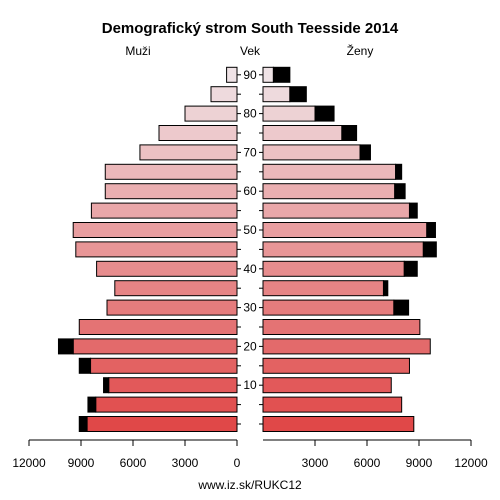 The height and width of the screenshot is (500, 500). What do you see at coordinates (268, 74) in the screenshot?
I see `female-bar-90+` at bounding box center [268, 74].